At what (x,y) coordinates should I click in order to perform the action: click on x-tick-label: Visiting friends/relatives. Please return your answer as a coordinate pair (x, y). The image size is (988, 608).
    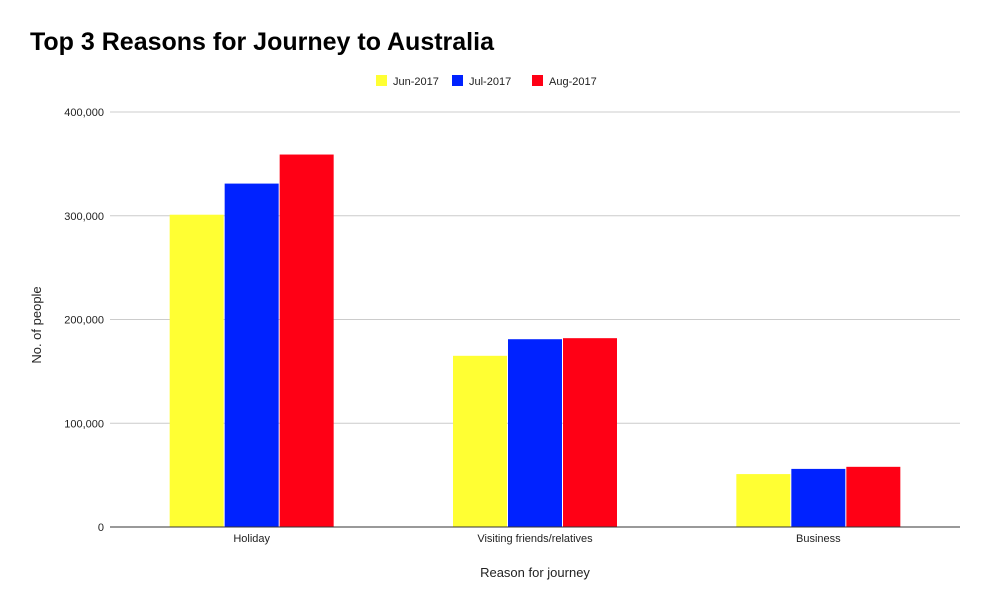
    Looking at the image, I should click on (535, 539).